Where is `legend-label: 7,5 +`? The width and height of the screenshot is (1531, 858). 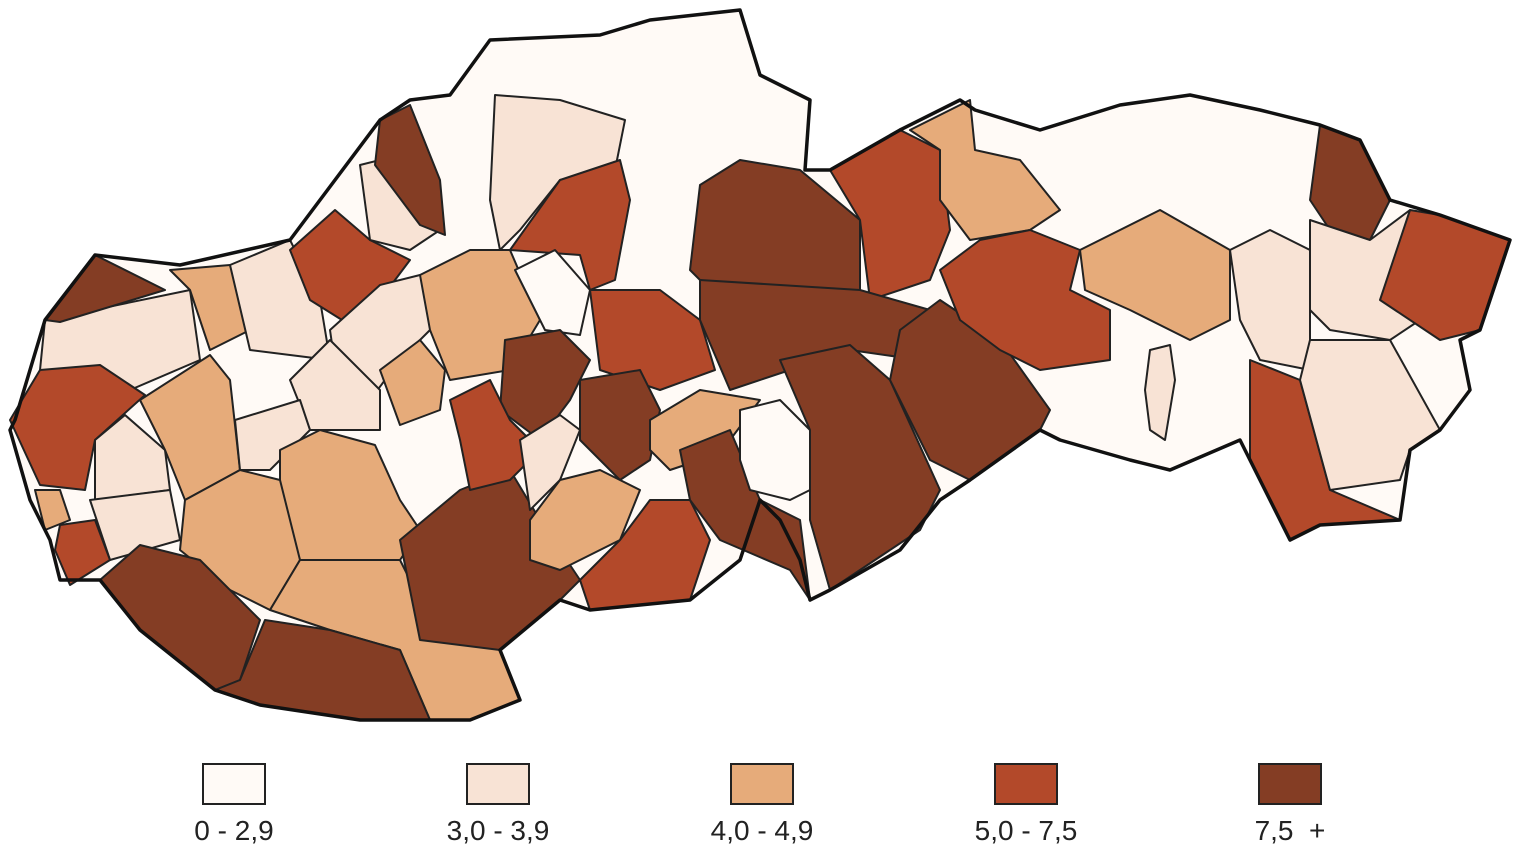 legend-label: 7,5 + is located at coordinates (1290, 830).